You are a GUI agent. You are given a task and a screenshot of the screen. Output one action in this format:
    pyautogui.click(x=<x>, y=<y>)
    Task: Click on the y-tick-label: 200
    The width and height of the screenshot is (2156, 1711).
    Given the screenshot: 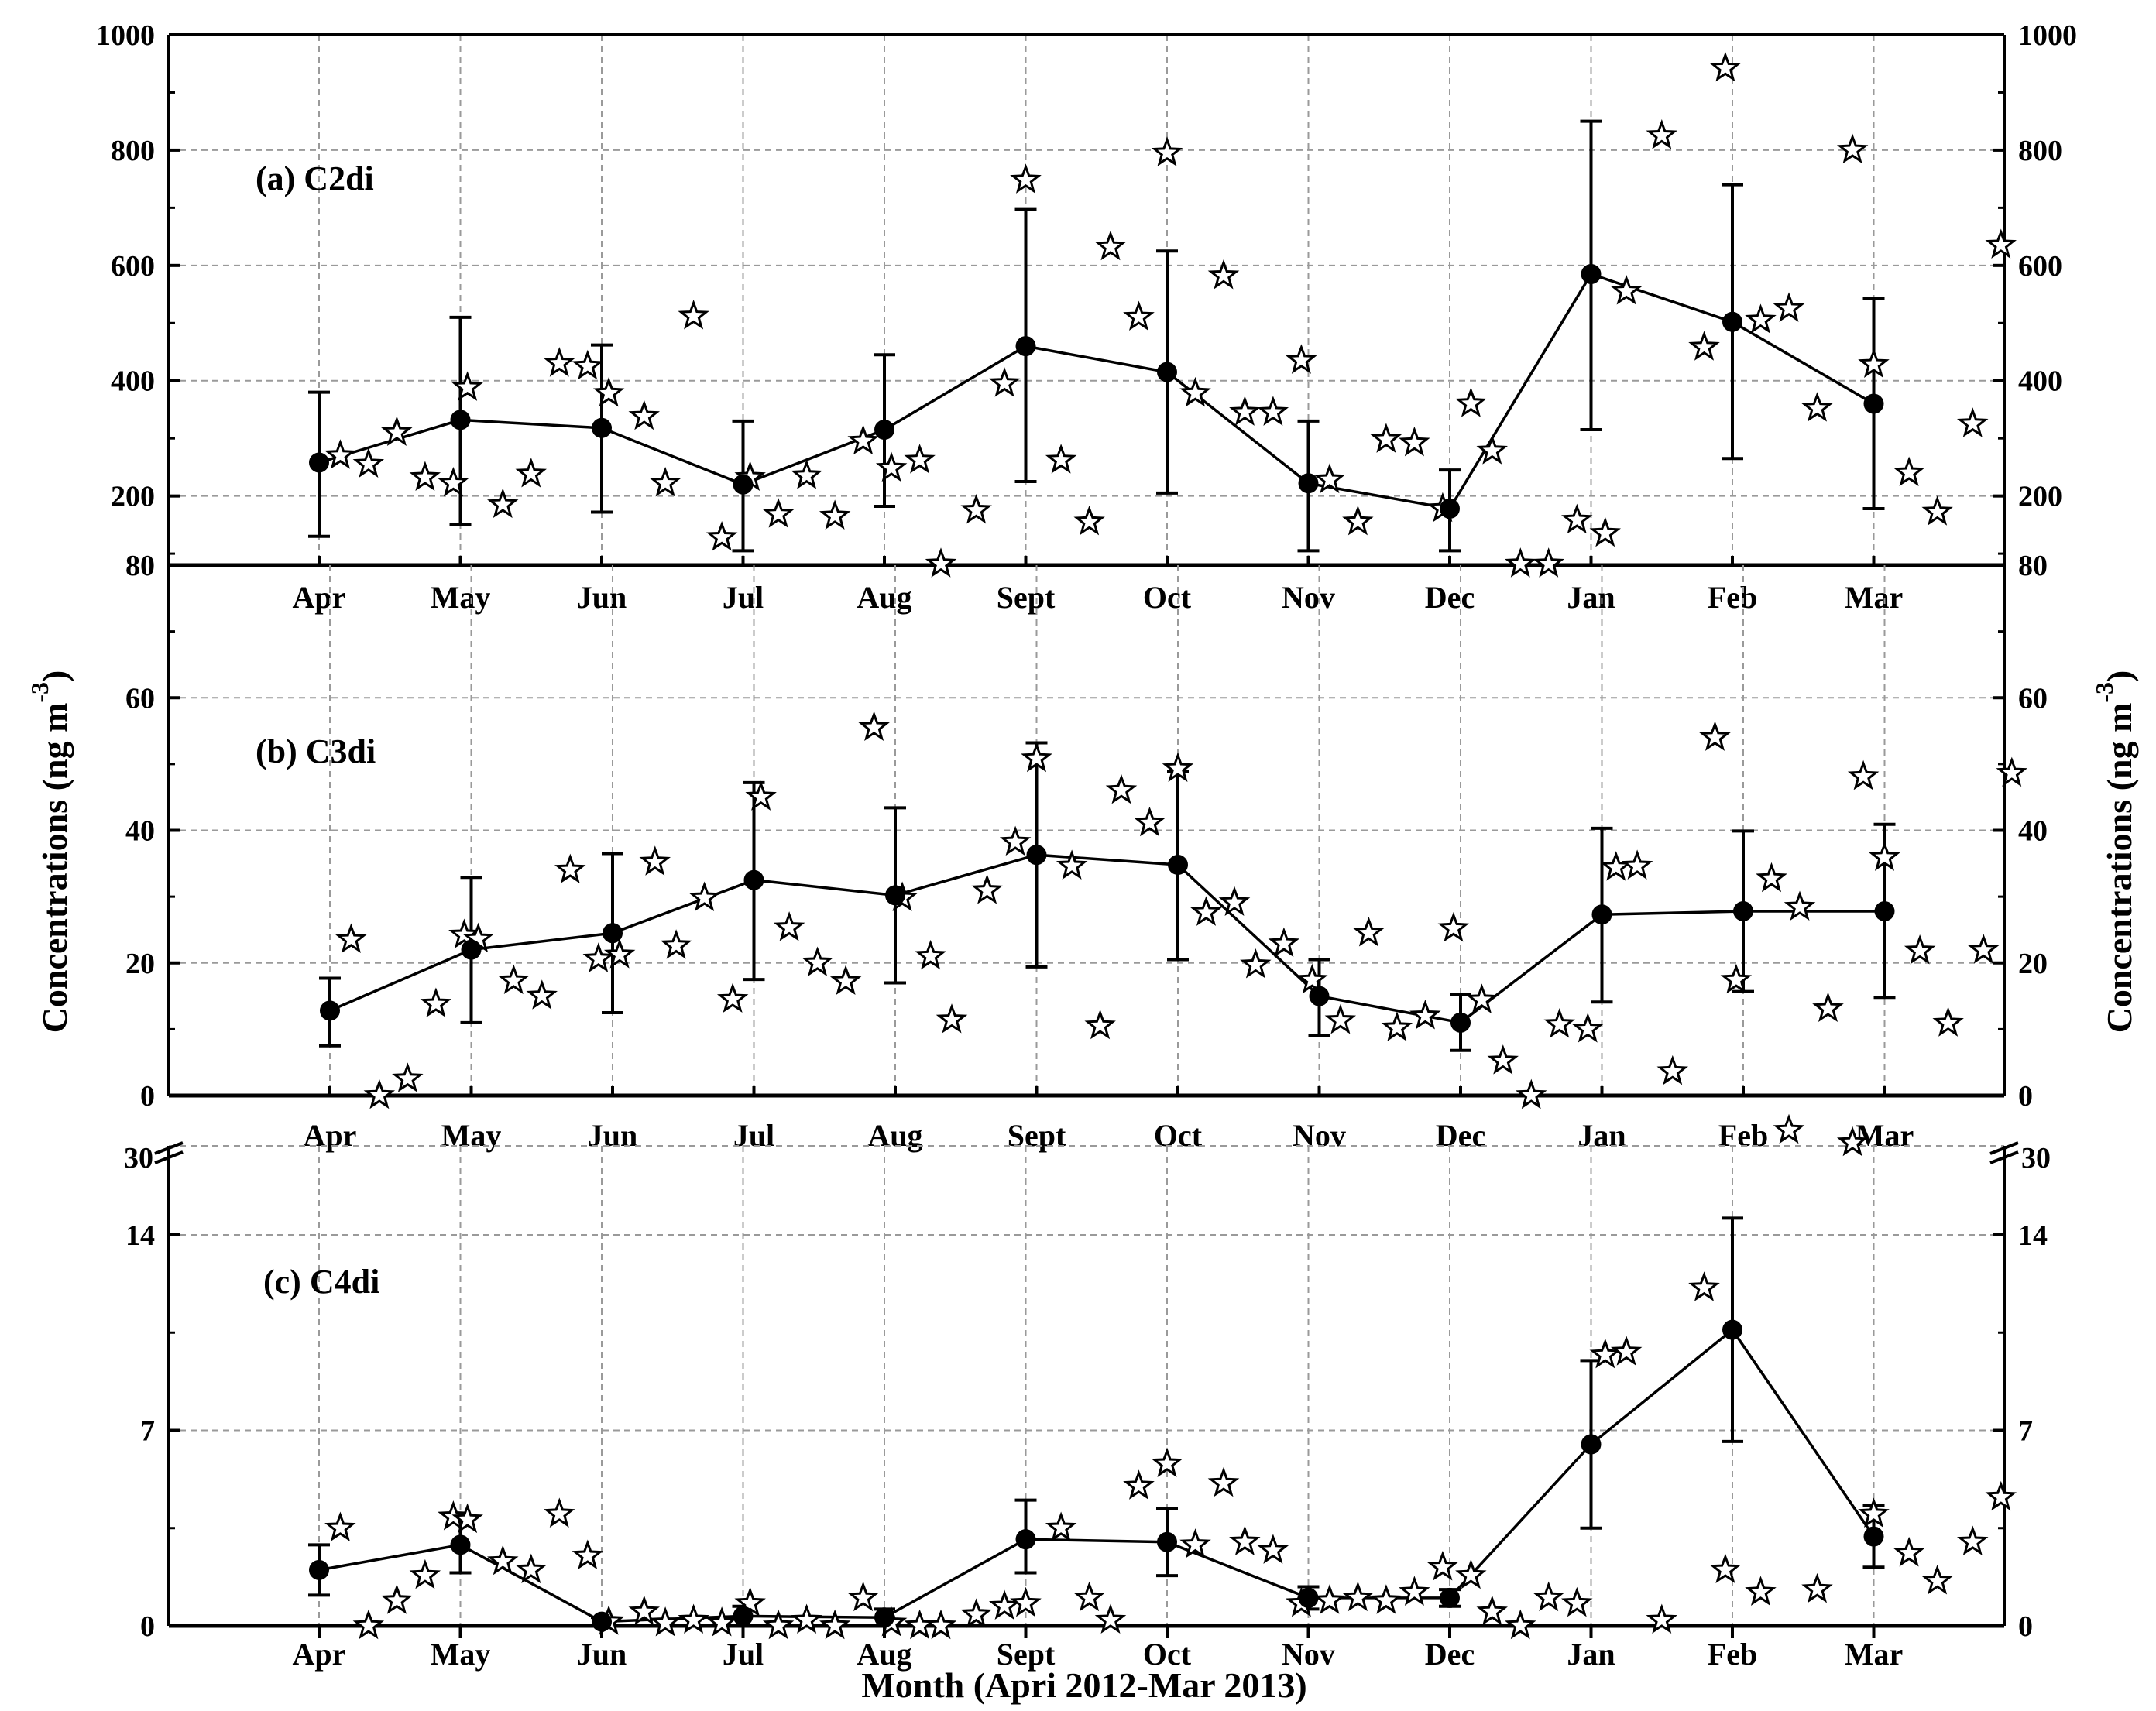 What is the action you would take?
    pyautogui.click(x=133, y=497)
    